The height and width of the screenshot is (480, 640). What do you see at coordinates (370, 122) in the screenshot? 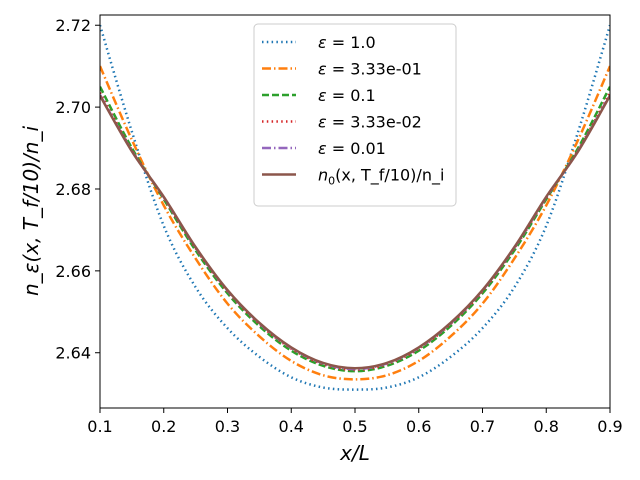
I see `legend-label-3: ε = 3.33e-02` at bounding box center [370, 122].